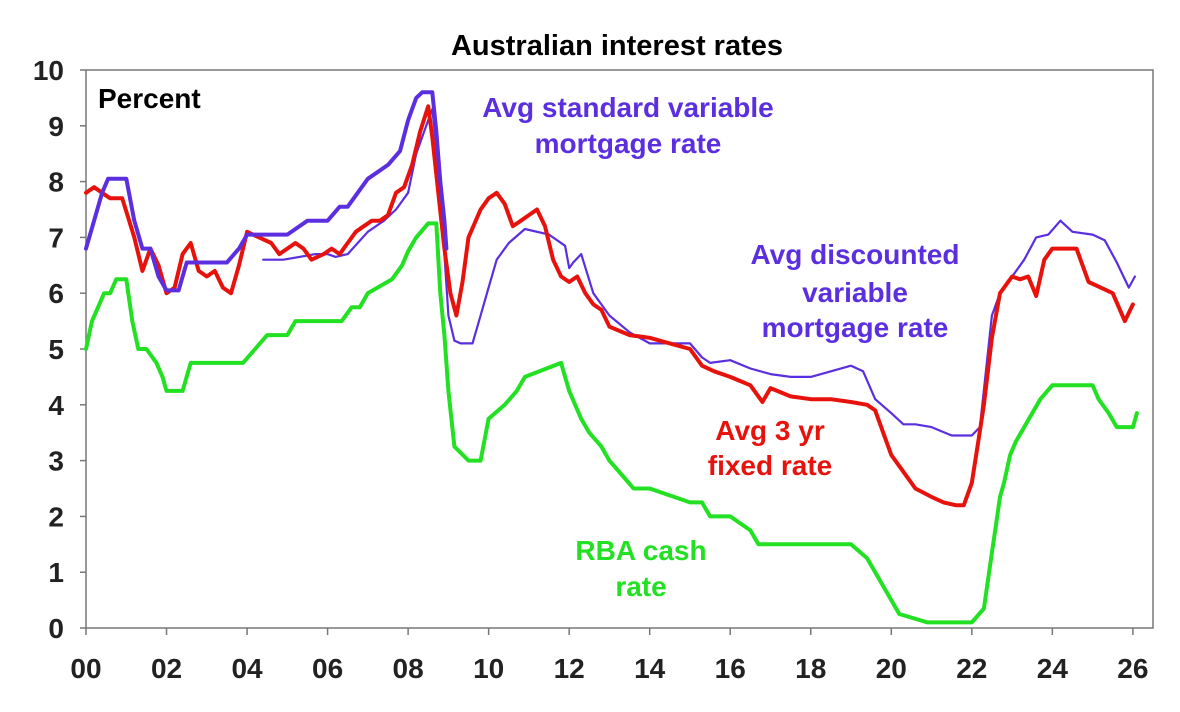  I want to click on y-tick-label: 8, so click(56, 182).